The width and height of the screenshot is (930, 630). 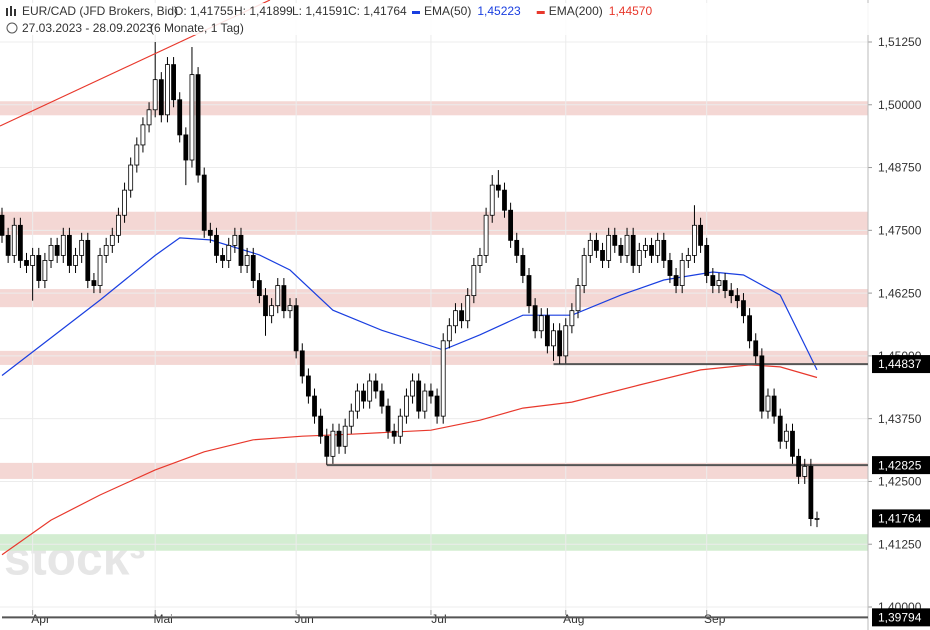 I want to click on x-tick-label: Aug, so click(x=573, y=619).